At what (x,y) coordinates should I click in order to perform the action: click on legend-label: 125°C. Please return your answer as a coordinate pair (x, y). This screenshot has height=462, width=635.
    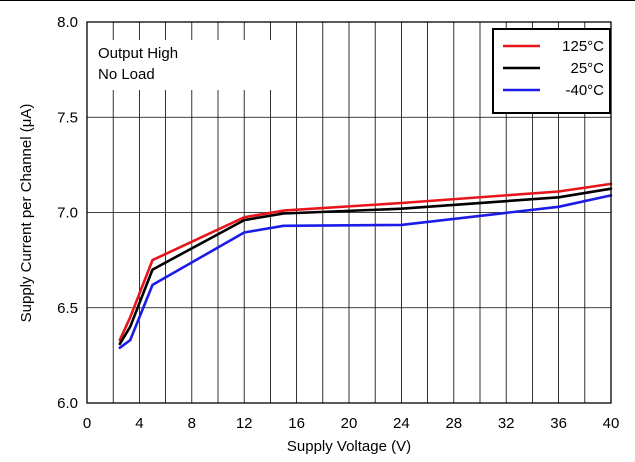
    Looking at the image, I should click on (583, 46).